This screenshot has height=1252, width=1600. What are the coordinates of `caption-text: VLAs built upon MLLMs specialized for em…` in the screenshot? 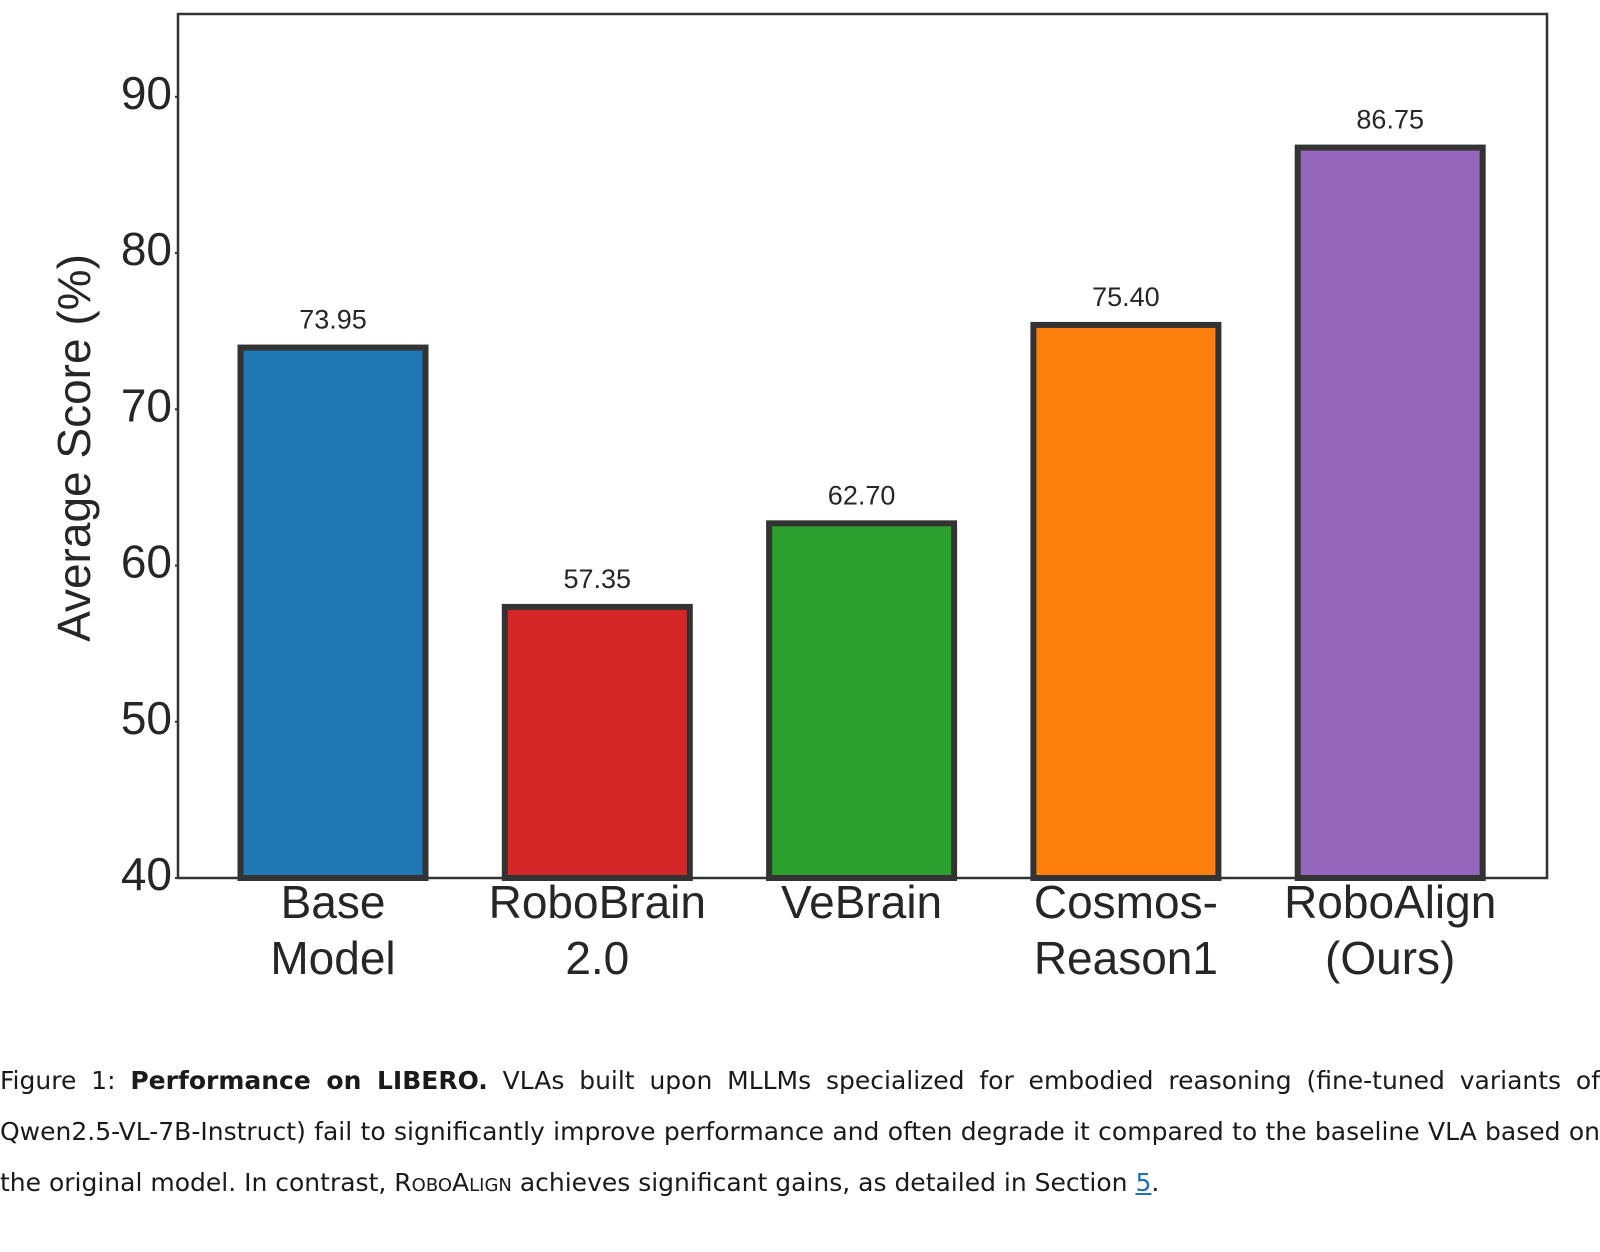 It's located at (800, 1131).